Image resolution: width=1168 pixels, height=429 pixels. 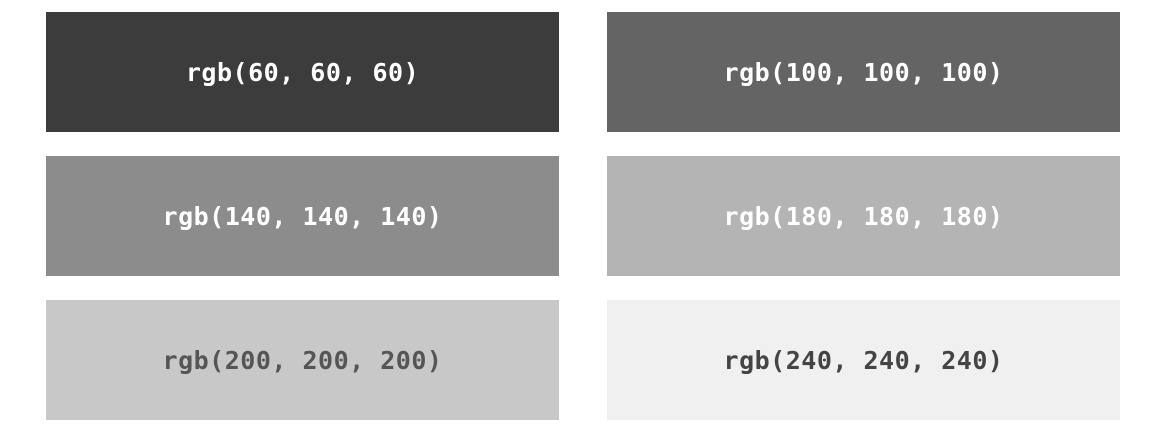 I want to click on swatch-label: rgb(140, 140, 140), so click(x=302, y=216).